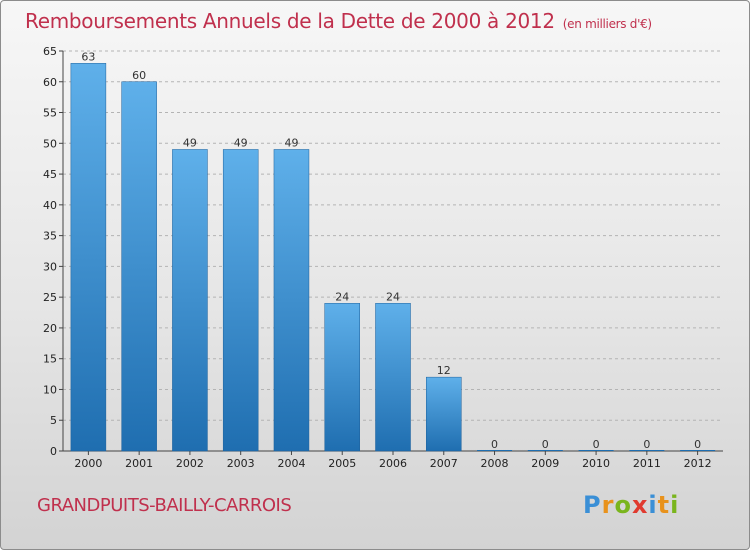 This screenshot has width=750, height=550. I want to click on x-tick-label: 2000, so click(88, 463).